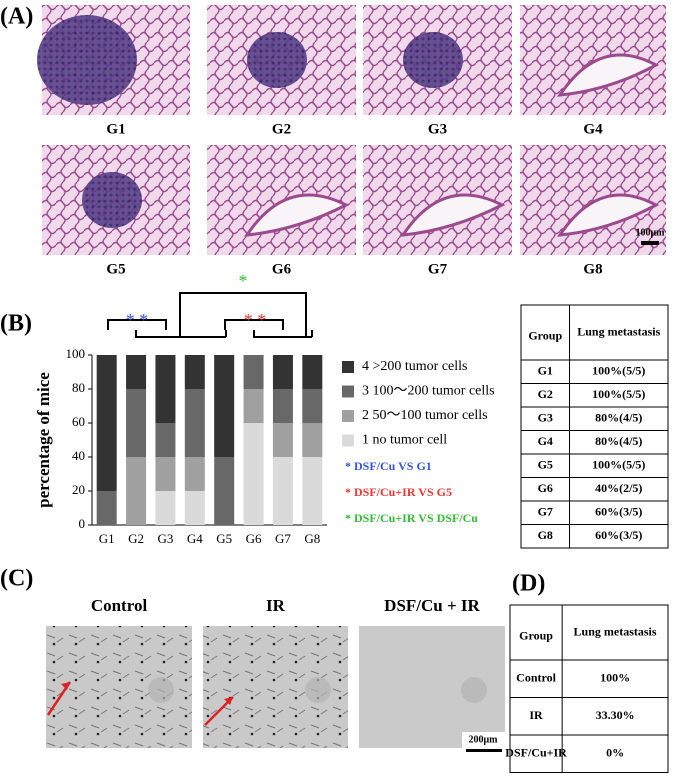 Image resolution: width=675 pixels, height=778 pixels. I want to click on panel-label: (A), so click(16, 17).